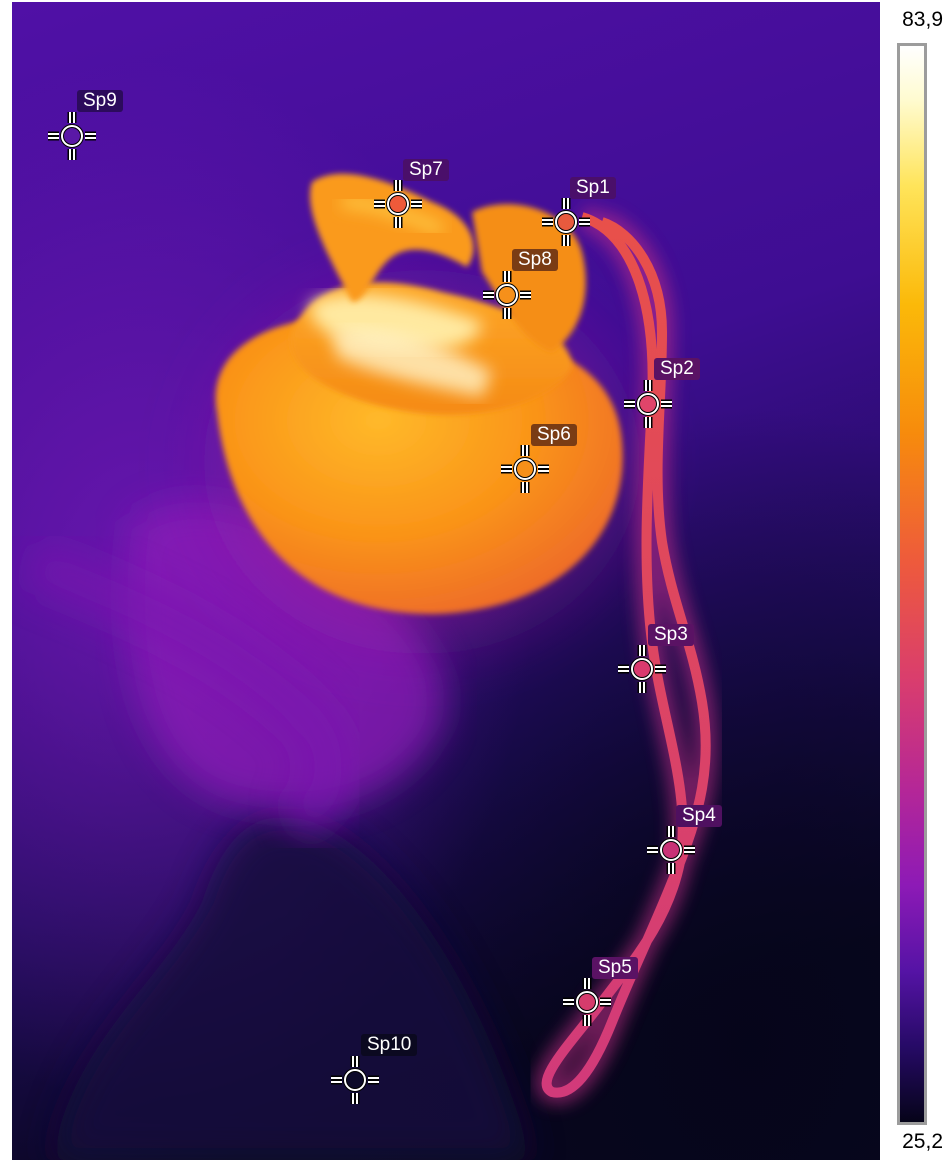 Image resolution: width=949 pixels, height=1162 pixels. I want to click on spot-sp6-label: Sp6, so click(554, 435).